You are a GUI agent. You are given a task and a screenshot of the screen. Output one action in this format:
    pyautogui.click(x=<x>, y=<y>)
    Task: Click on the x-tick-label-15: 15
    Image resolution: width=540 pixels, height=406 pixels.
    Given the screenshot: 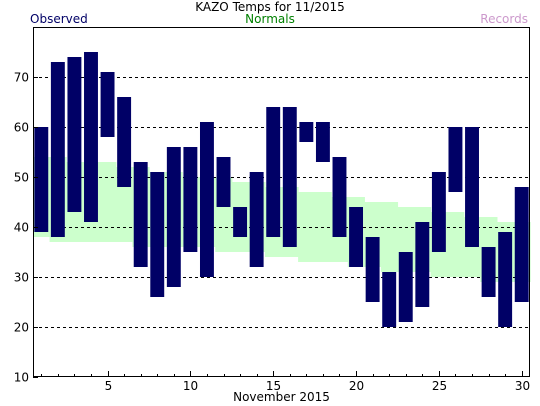 What is the action you would take?
    pyautogui.click(x=273, y=386)
    